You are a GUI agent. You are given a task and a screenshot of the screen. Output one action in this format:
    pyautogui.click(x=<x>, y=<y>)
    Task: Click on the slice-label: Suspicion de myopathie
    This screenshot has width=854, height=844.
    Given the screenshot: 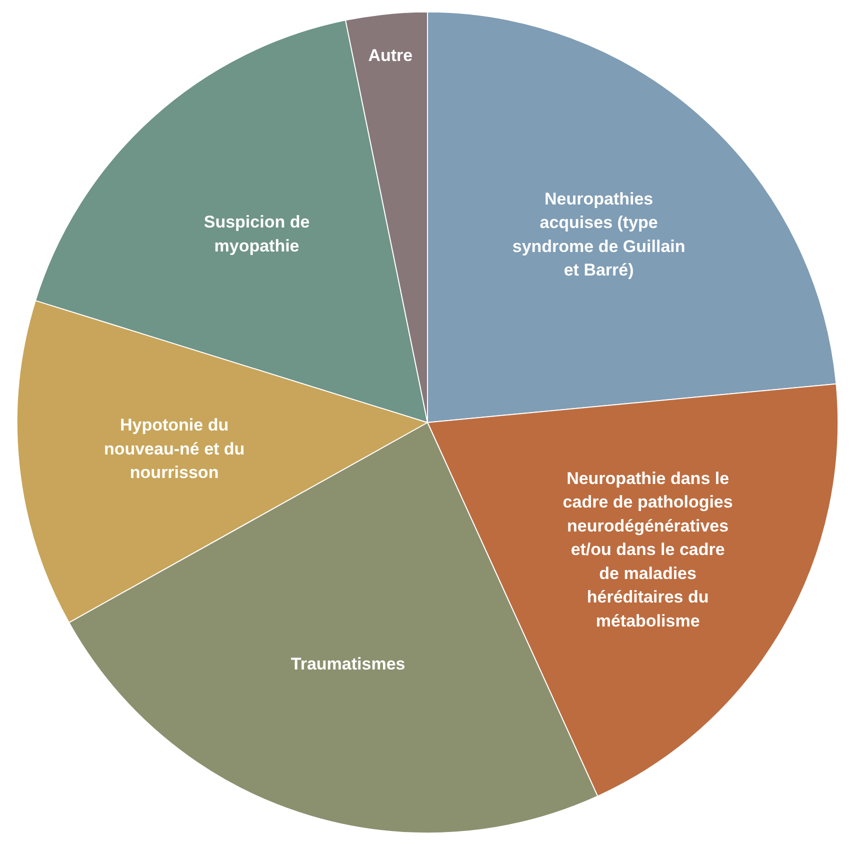 What is the action you would take?
    pyautogui.click(x=257, y=234)
    